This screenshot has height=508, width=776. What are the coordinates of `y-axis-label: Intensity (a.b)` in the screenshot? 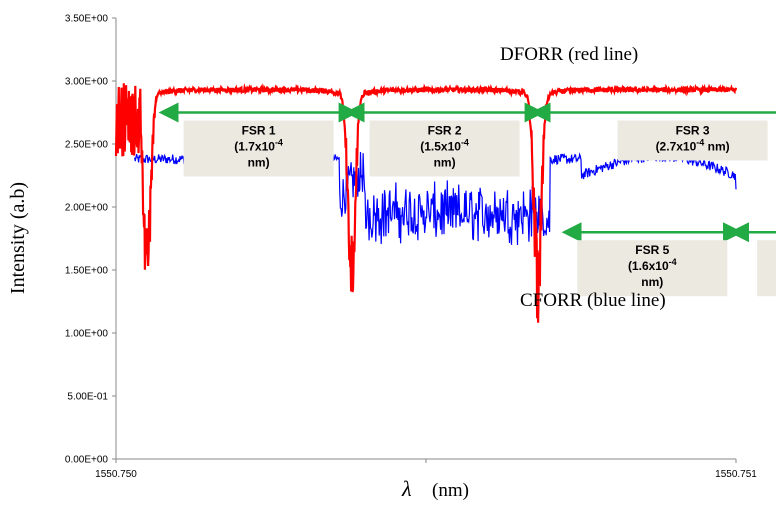 It's located at (18, 238).